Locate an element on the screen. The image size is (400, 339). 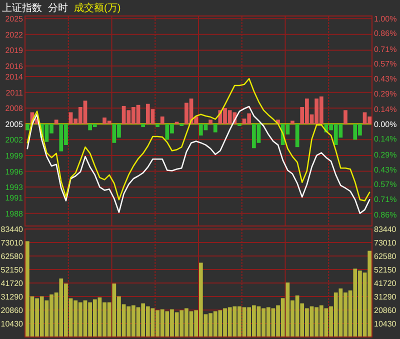
y-tick-label: 2022 is located at coordinates (14, 35).